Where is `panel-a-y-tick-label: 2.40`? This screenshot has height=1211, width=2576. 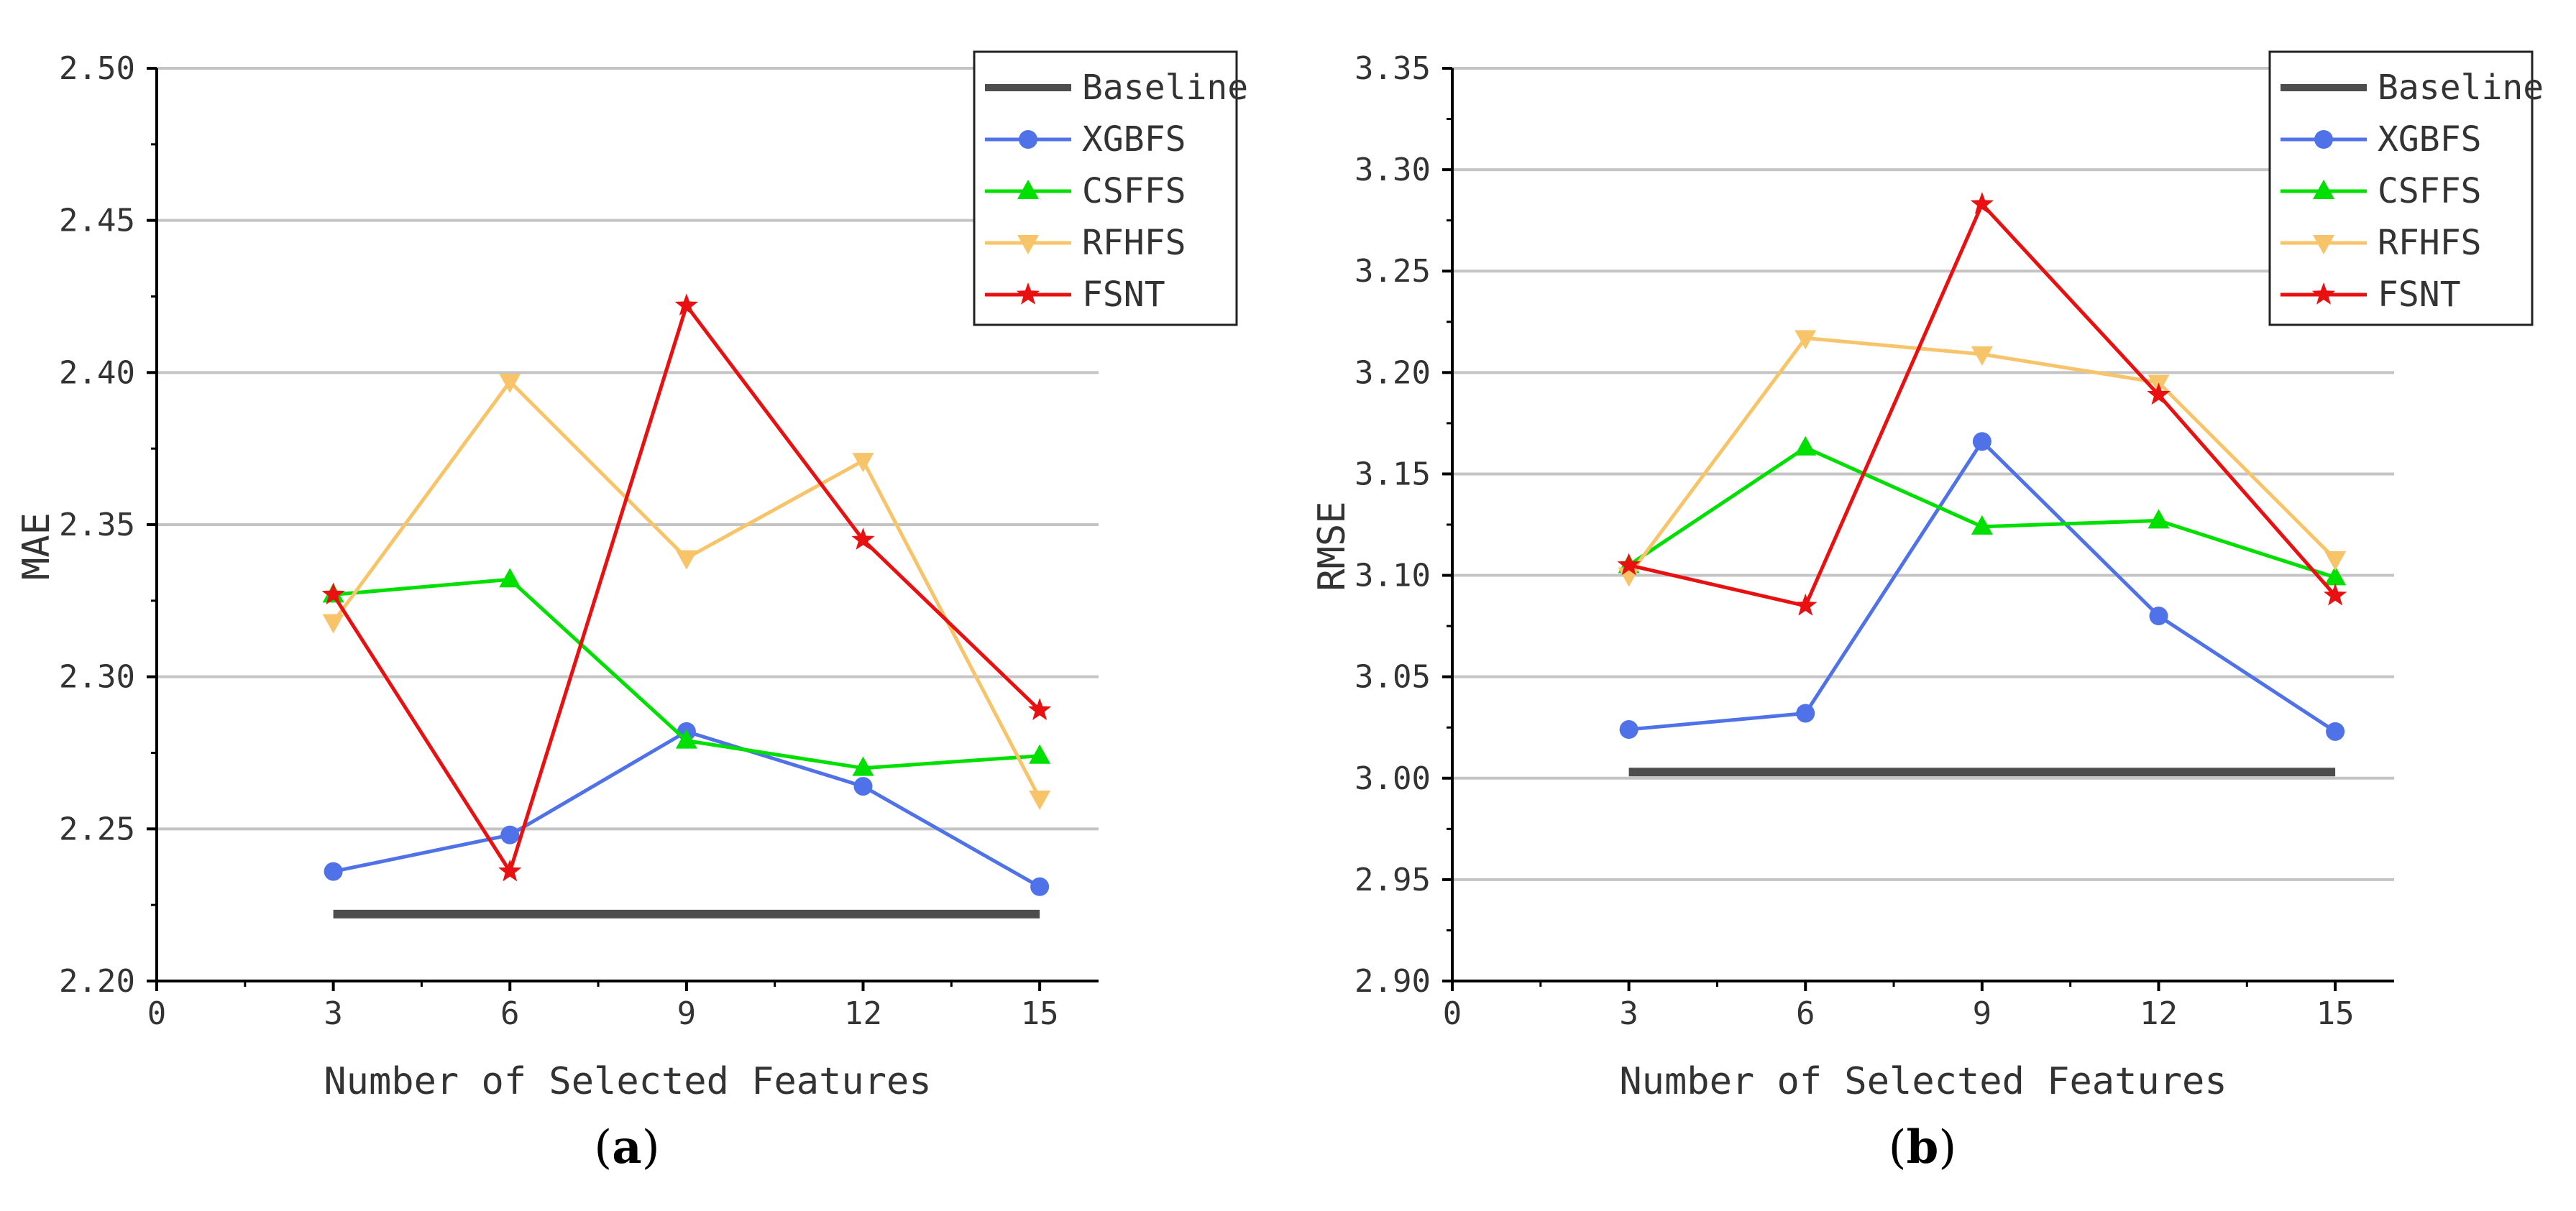
panel-a-y-tick-label: 2.40 is located at coordinates (97, 372).